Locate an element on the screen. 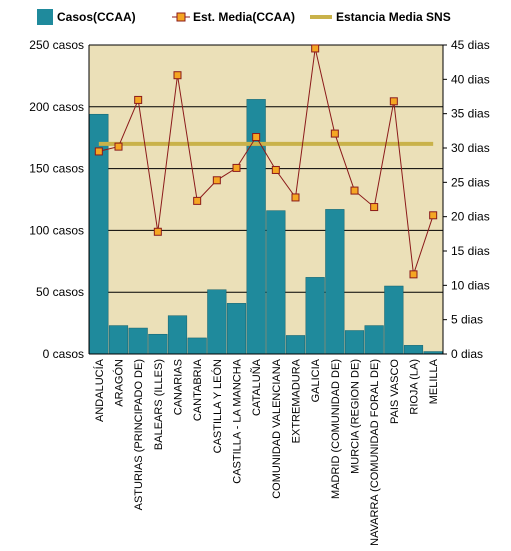  legend-swatch-reference-line is located at coordinates (321, 17).